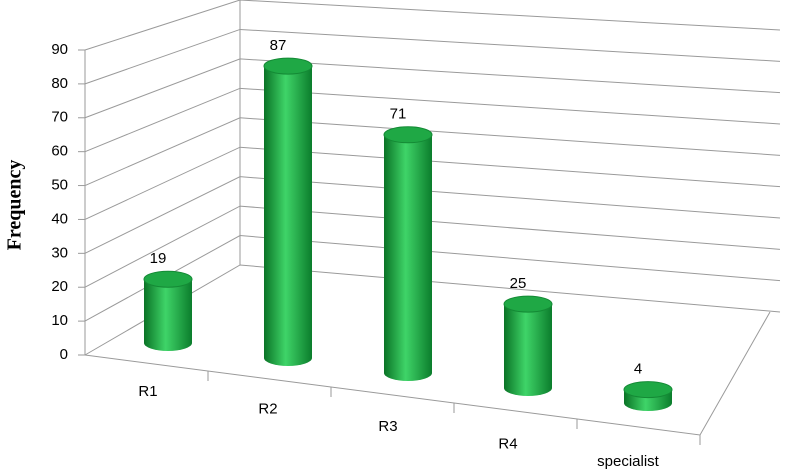 This screenshot has width=787, height=470. Describe the element at coordinates (628, 461) in the screenshot. I see `x-tick-label: specialist` at that location.